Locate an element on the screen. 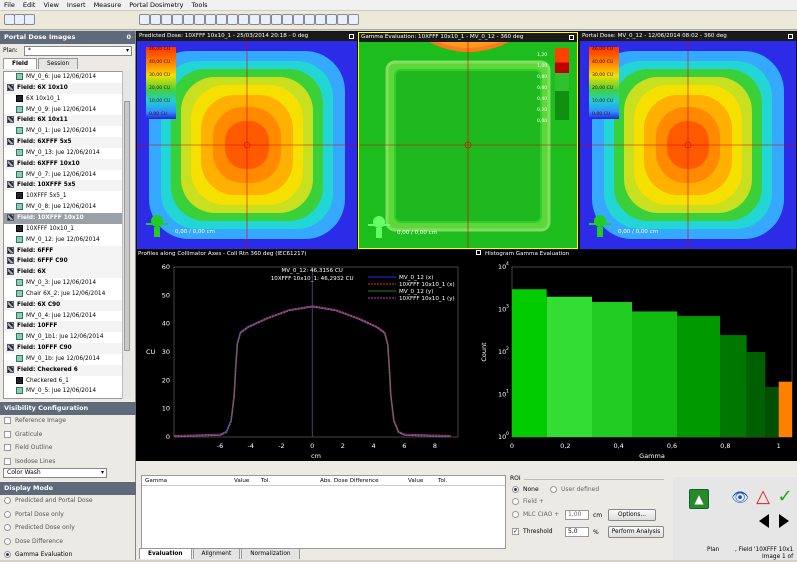 The image size is (797, 562). tree-image-item: MV_0_13: jue 12/06/2014 is located at coordinates (67, 153).